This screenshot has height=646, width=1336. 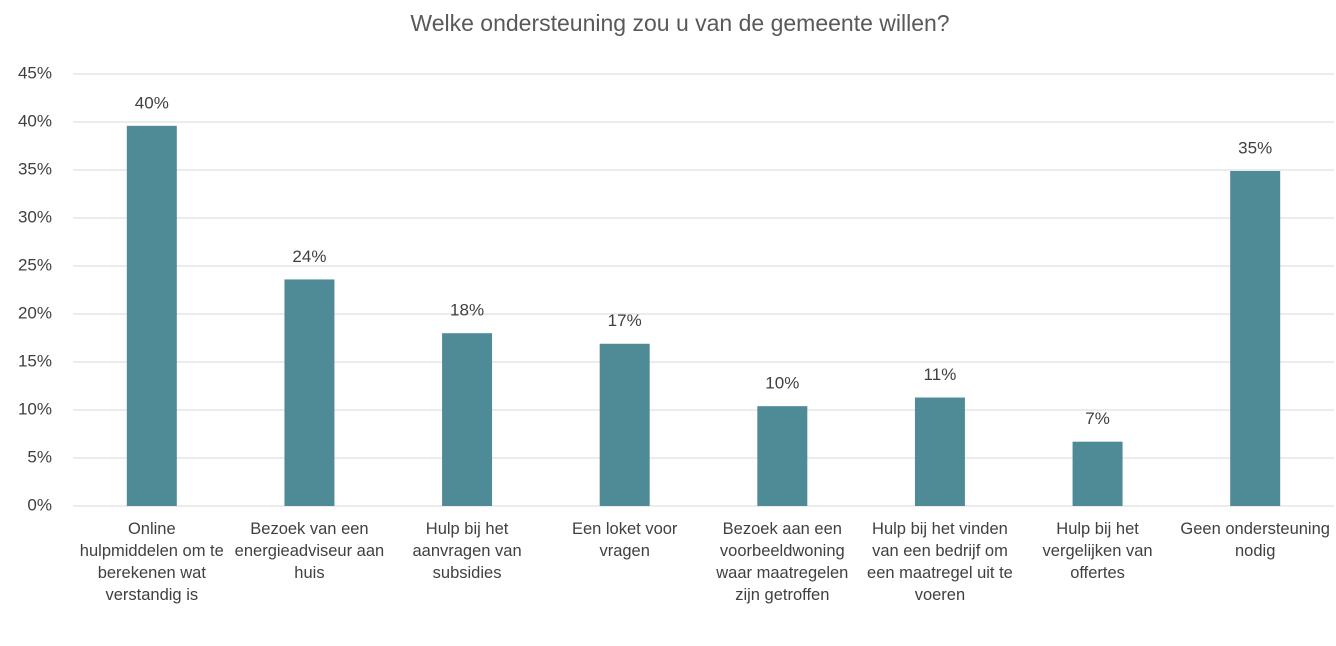 I want to click on y-tick-label: 0%, so click(x=39, y=504).